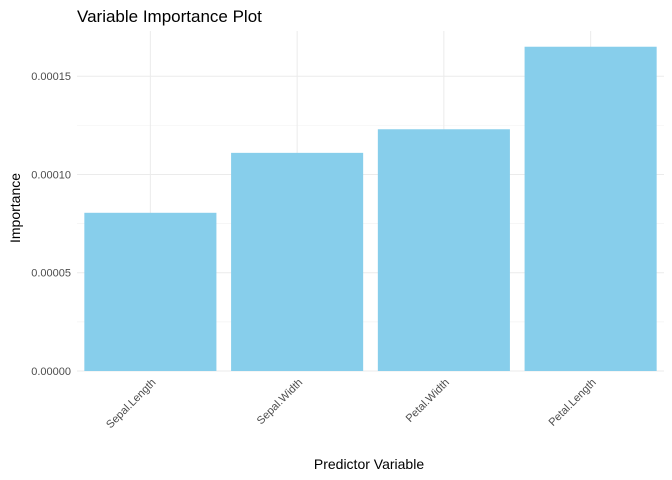  Describe the element at coordinates (428, 401) in the screenshot. I see `x-tick-label: Petal.Width` at that location.